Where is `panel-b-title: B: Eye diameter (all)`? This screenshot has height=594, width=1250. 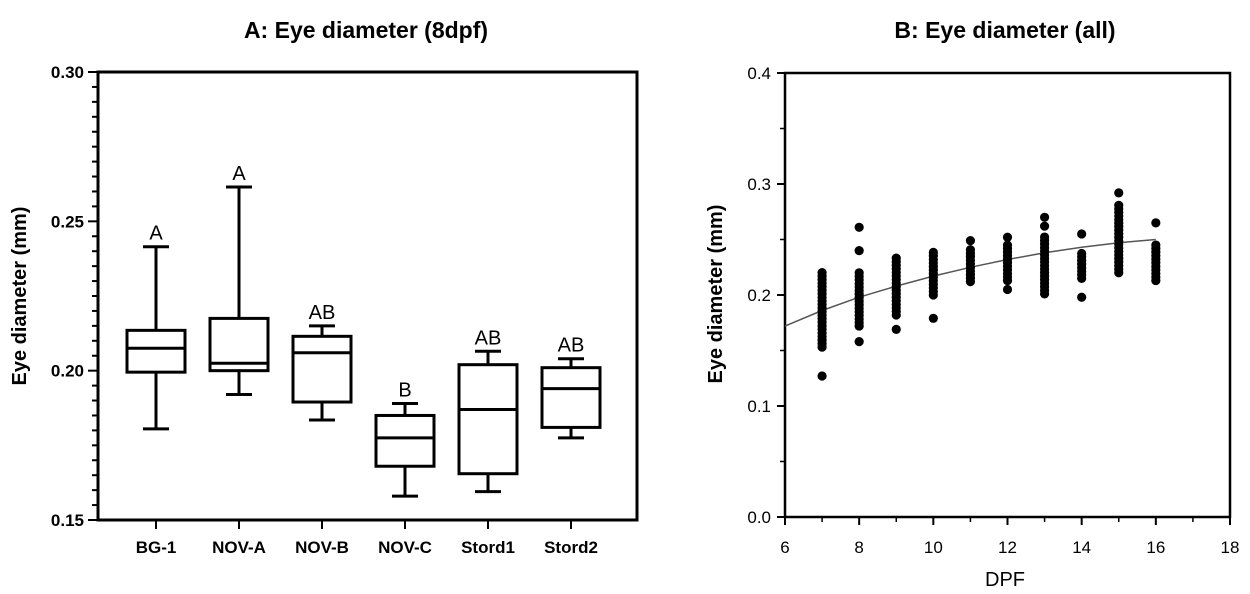 panel-b-title: B: Eye diameter (all) is located at coordinates (1004, 30).